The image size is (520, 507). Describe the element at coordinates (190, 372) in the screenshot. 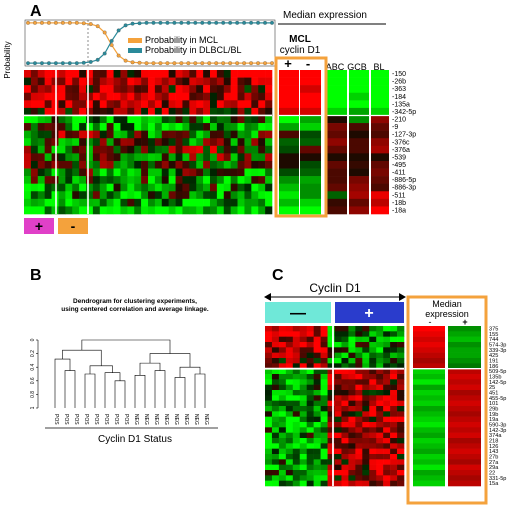

I see `dendro-branch` at that location.